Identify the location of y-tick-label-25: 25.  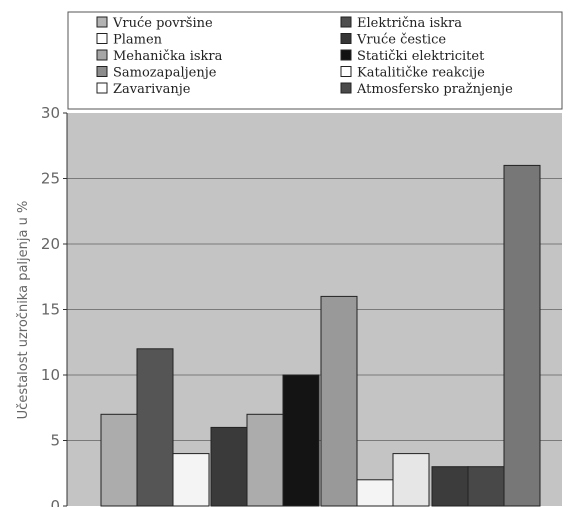
(50, 179).